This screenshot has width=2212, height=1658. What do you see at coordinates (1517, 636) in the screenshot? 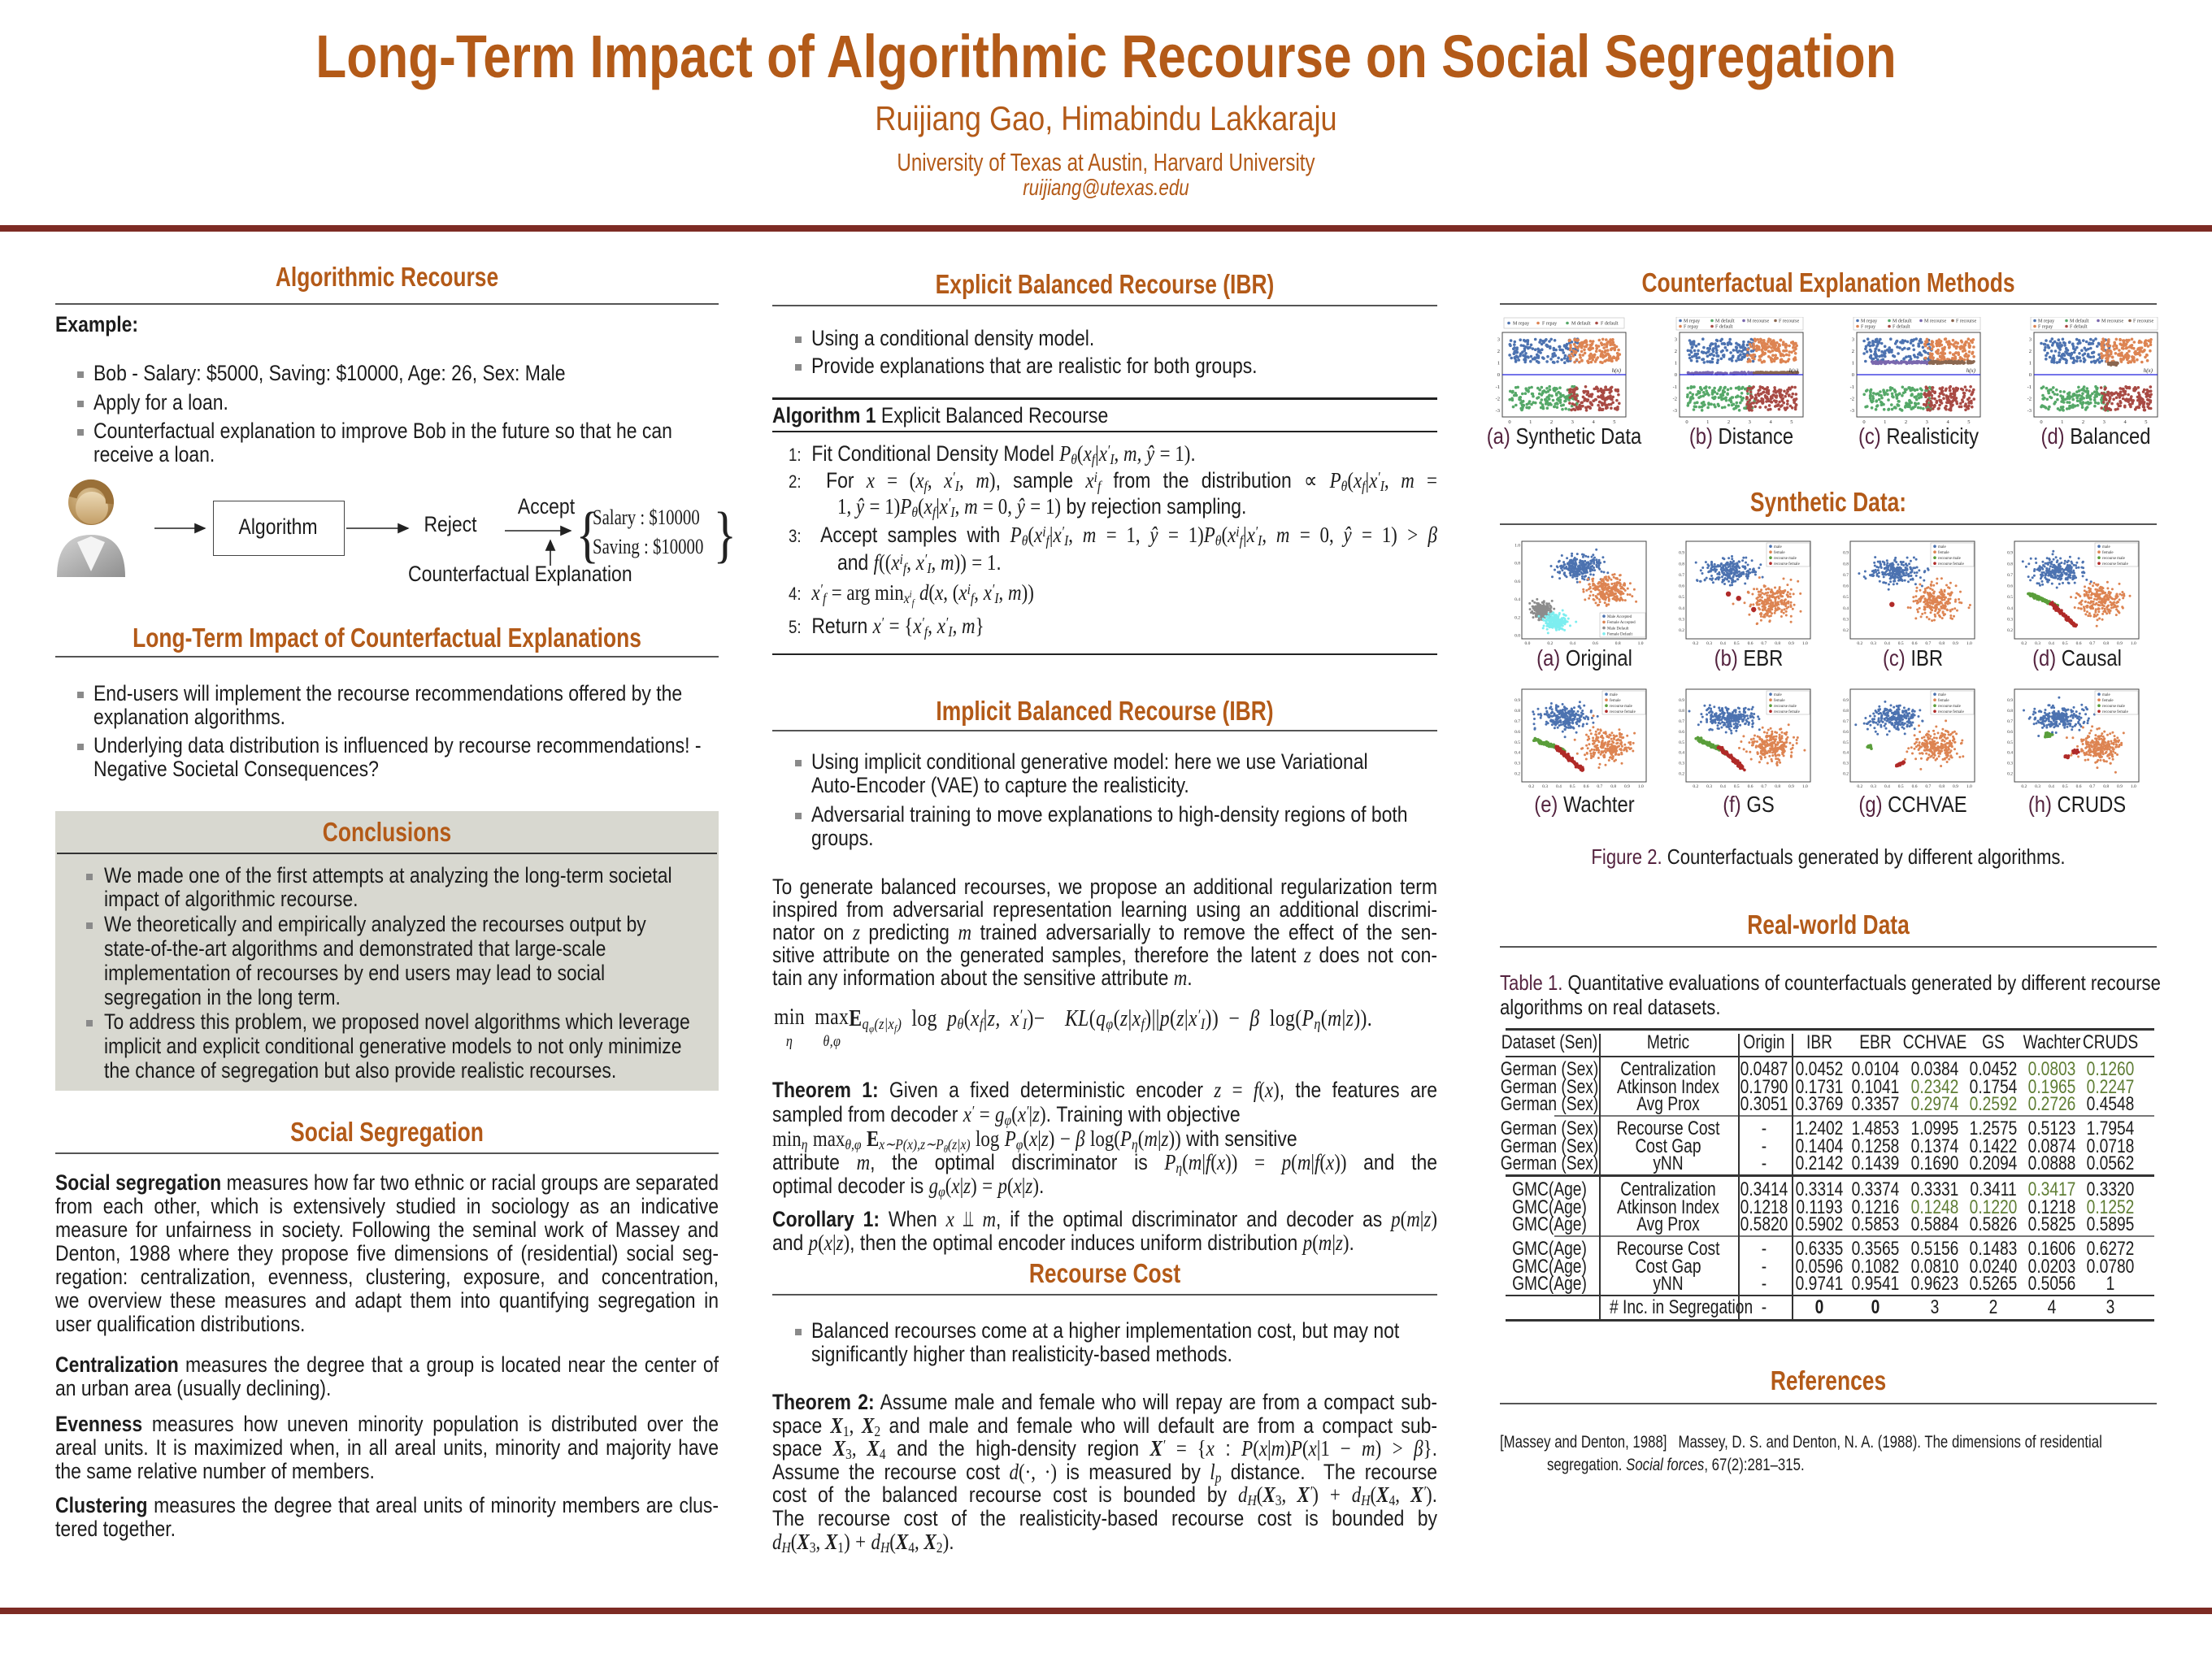
I see `svg-text: 0.0` at bounding box center [1517, 636].